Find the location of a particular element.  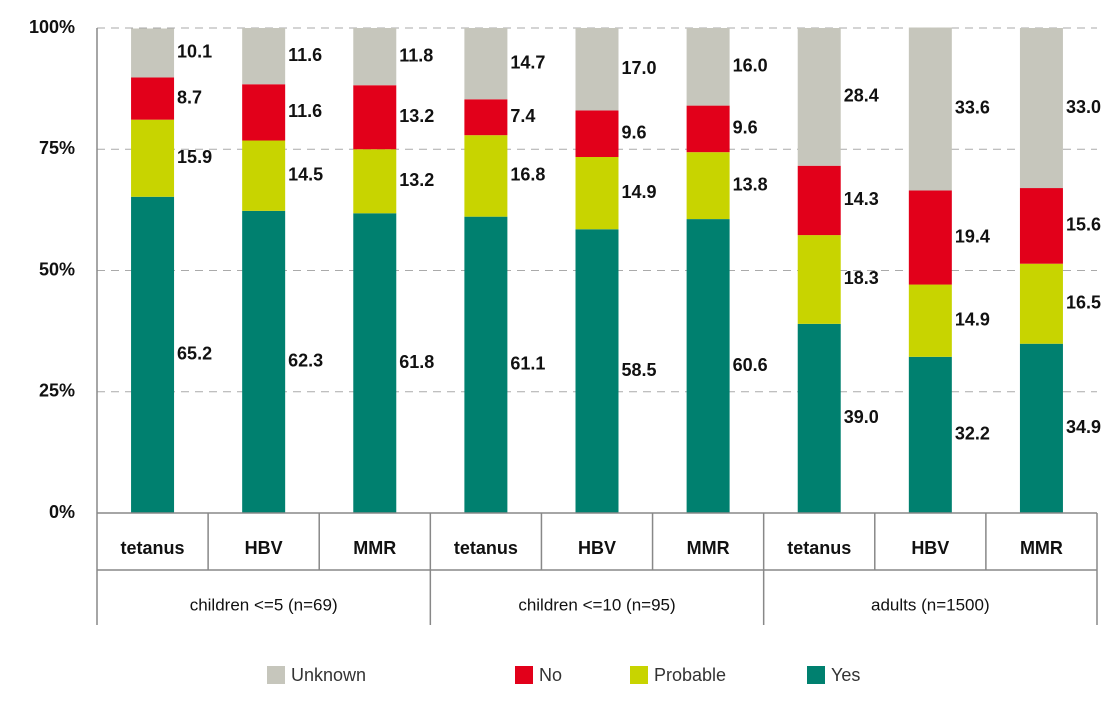

y-tick-label: 0% is located at coordinates (62, 512).